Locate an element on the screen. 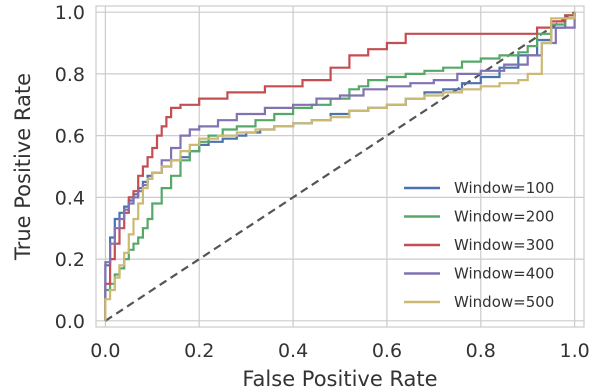 This screenshot has width=598, height=392. legend-label: Window=200 is located at coordinates (504, 217).